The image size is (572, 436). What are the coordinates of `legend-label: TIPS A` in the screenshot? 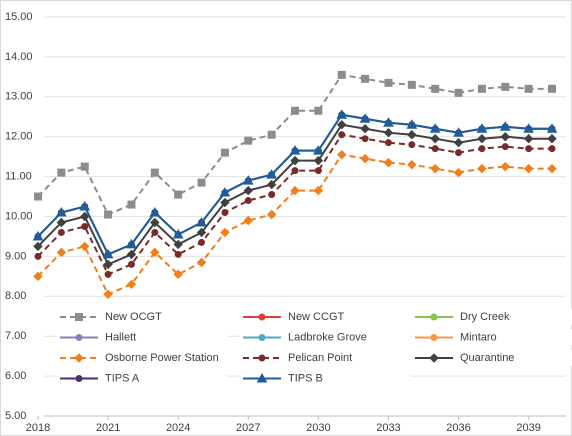 It's located at (122, 378).